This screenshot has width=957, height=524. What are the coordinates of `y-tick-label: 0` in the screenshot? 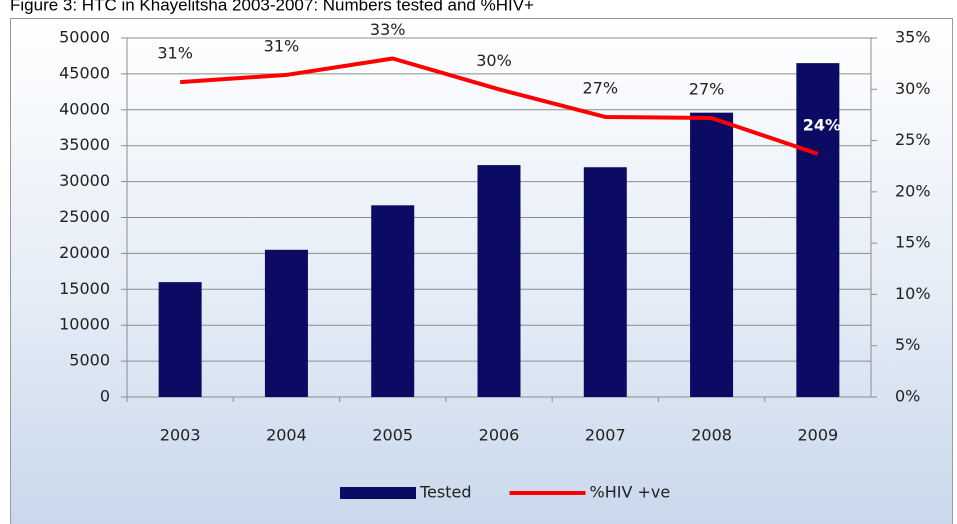 It's located at (105, 396).